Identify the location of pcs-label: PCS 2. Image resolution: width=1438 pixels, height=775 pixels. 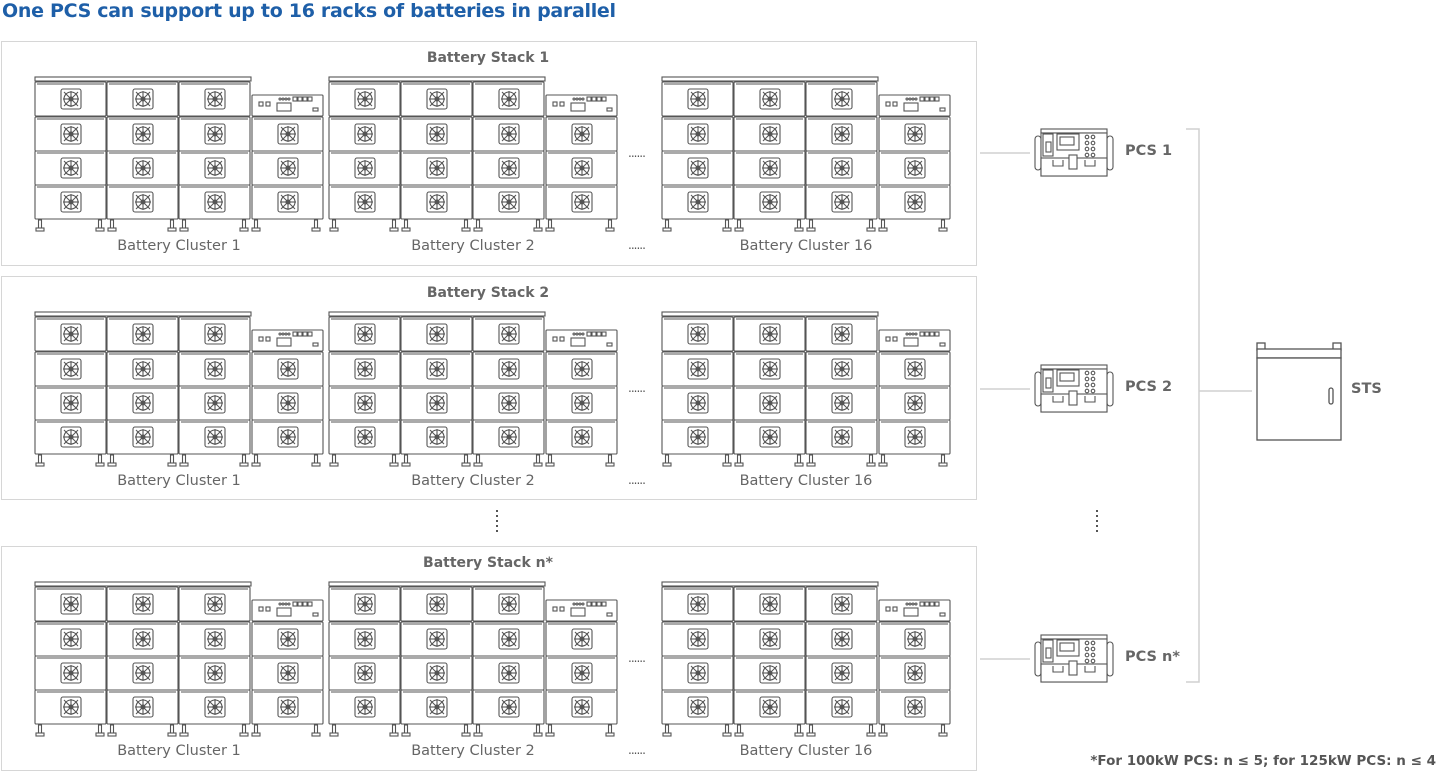
(1149, 387).